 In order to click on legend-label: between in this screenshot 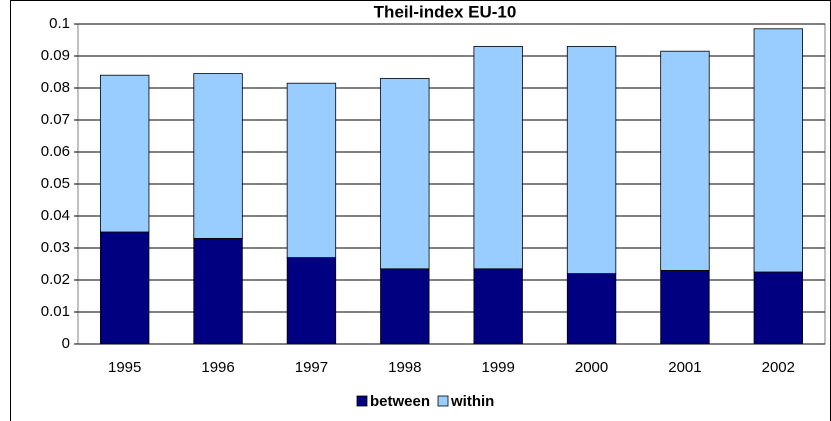, I will do `click(400, 401)`.